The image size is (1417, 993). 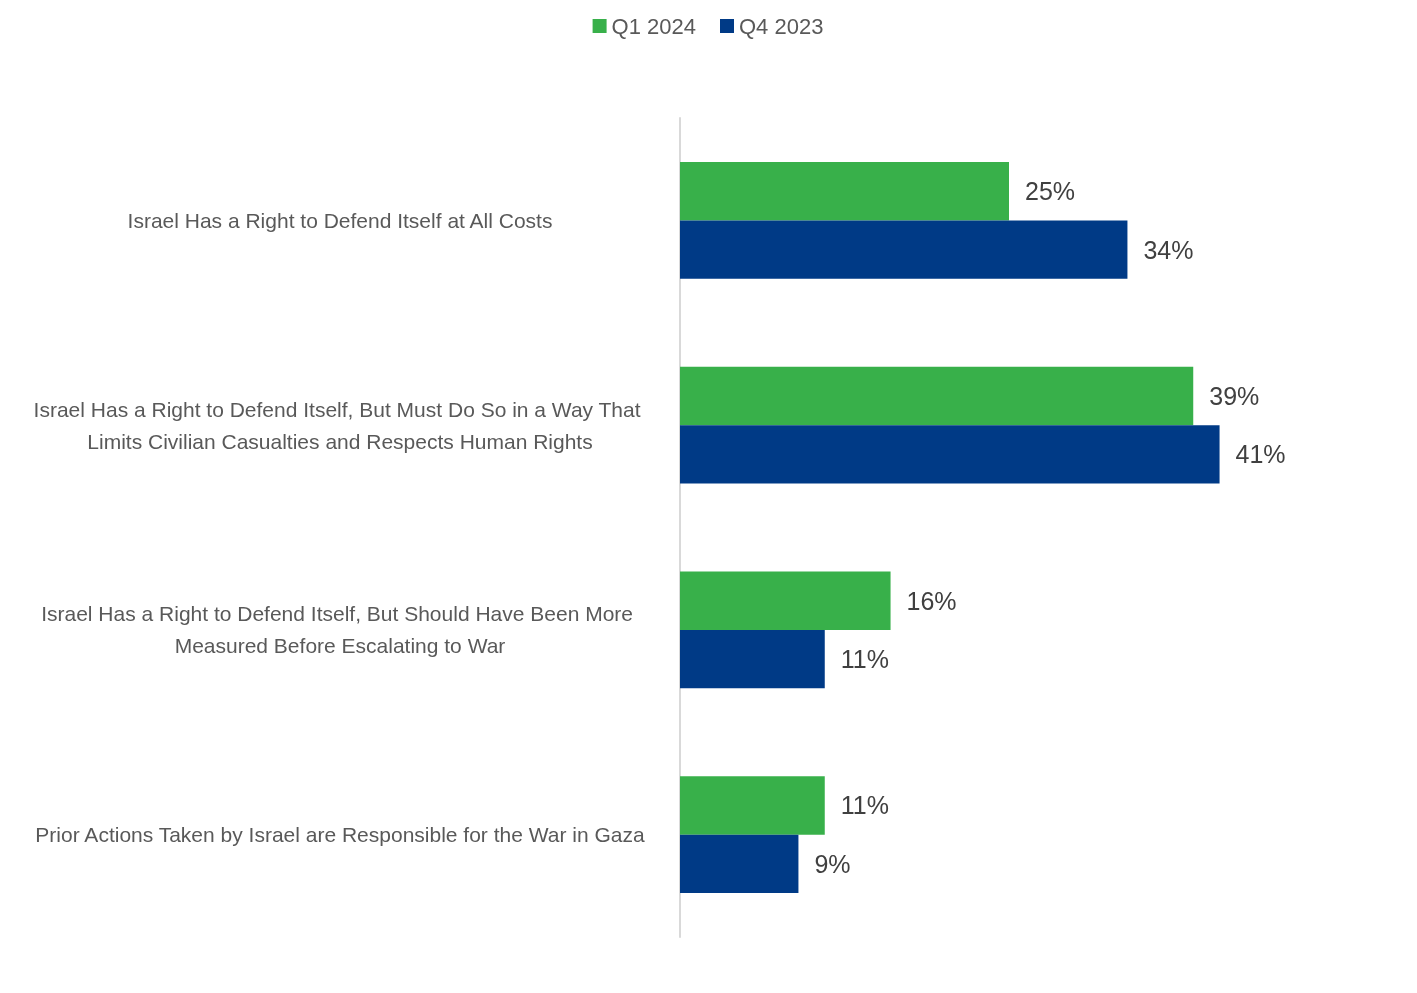 What do you see at coordinates (340, 220) in the screenshot?
I see `y-tick-label: Israel Has a Right to Defend Itself at All Costs` at bounding box center [340, 220].